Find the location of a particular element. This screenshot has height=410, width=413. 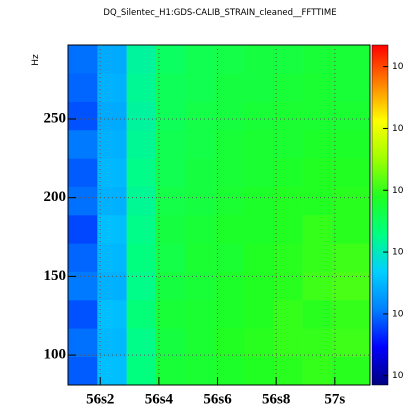

y-axis-label: Hz is located at coordinates (36, 60).